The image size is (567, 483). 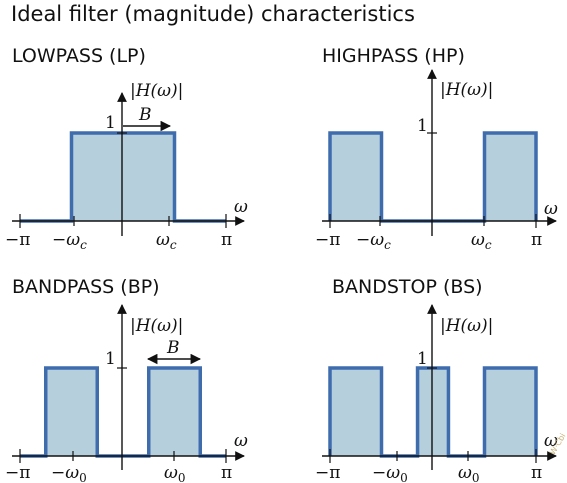 I want to click on bandstop-bands, so click(x=433, y=412).